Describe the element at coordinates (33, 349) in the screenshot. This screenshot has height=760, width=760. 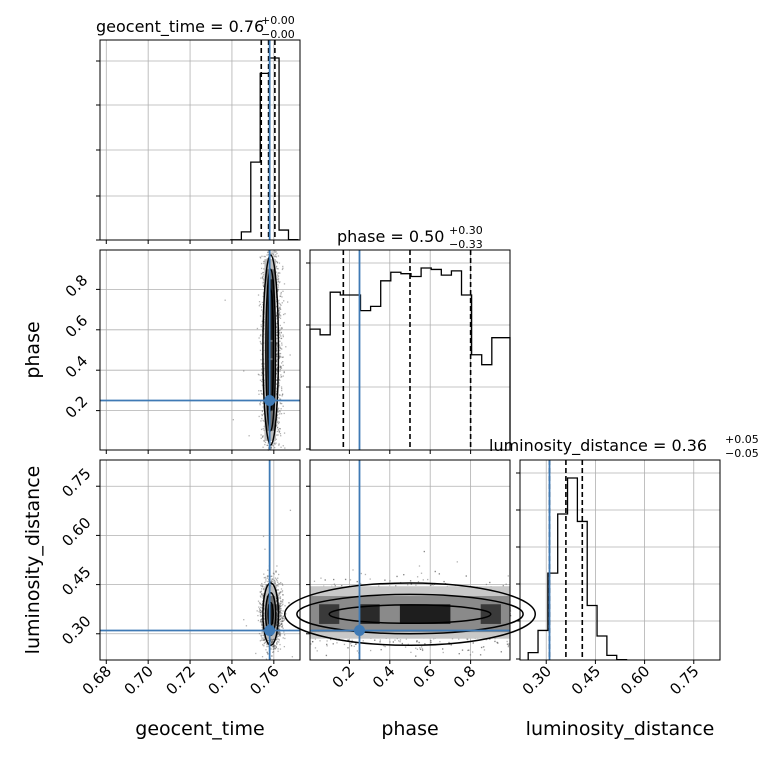
I see `ylabel-phase: phase` at that location.